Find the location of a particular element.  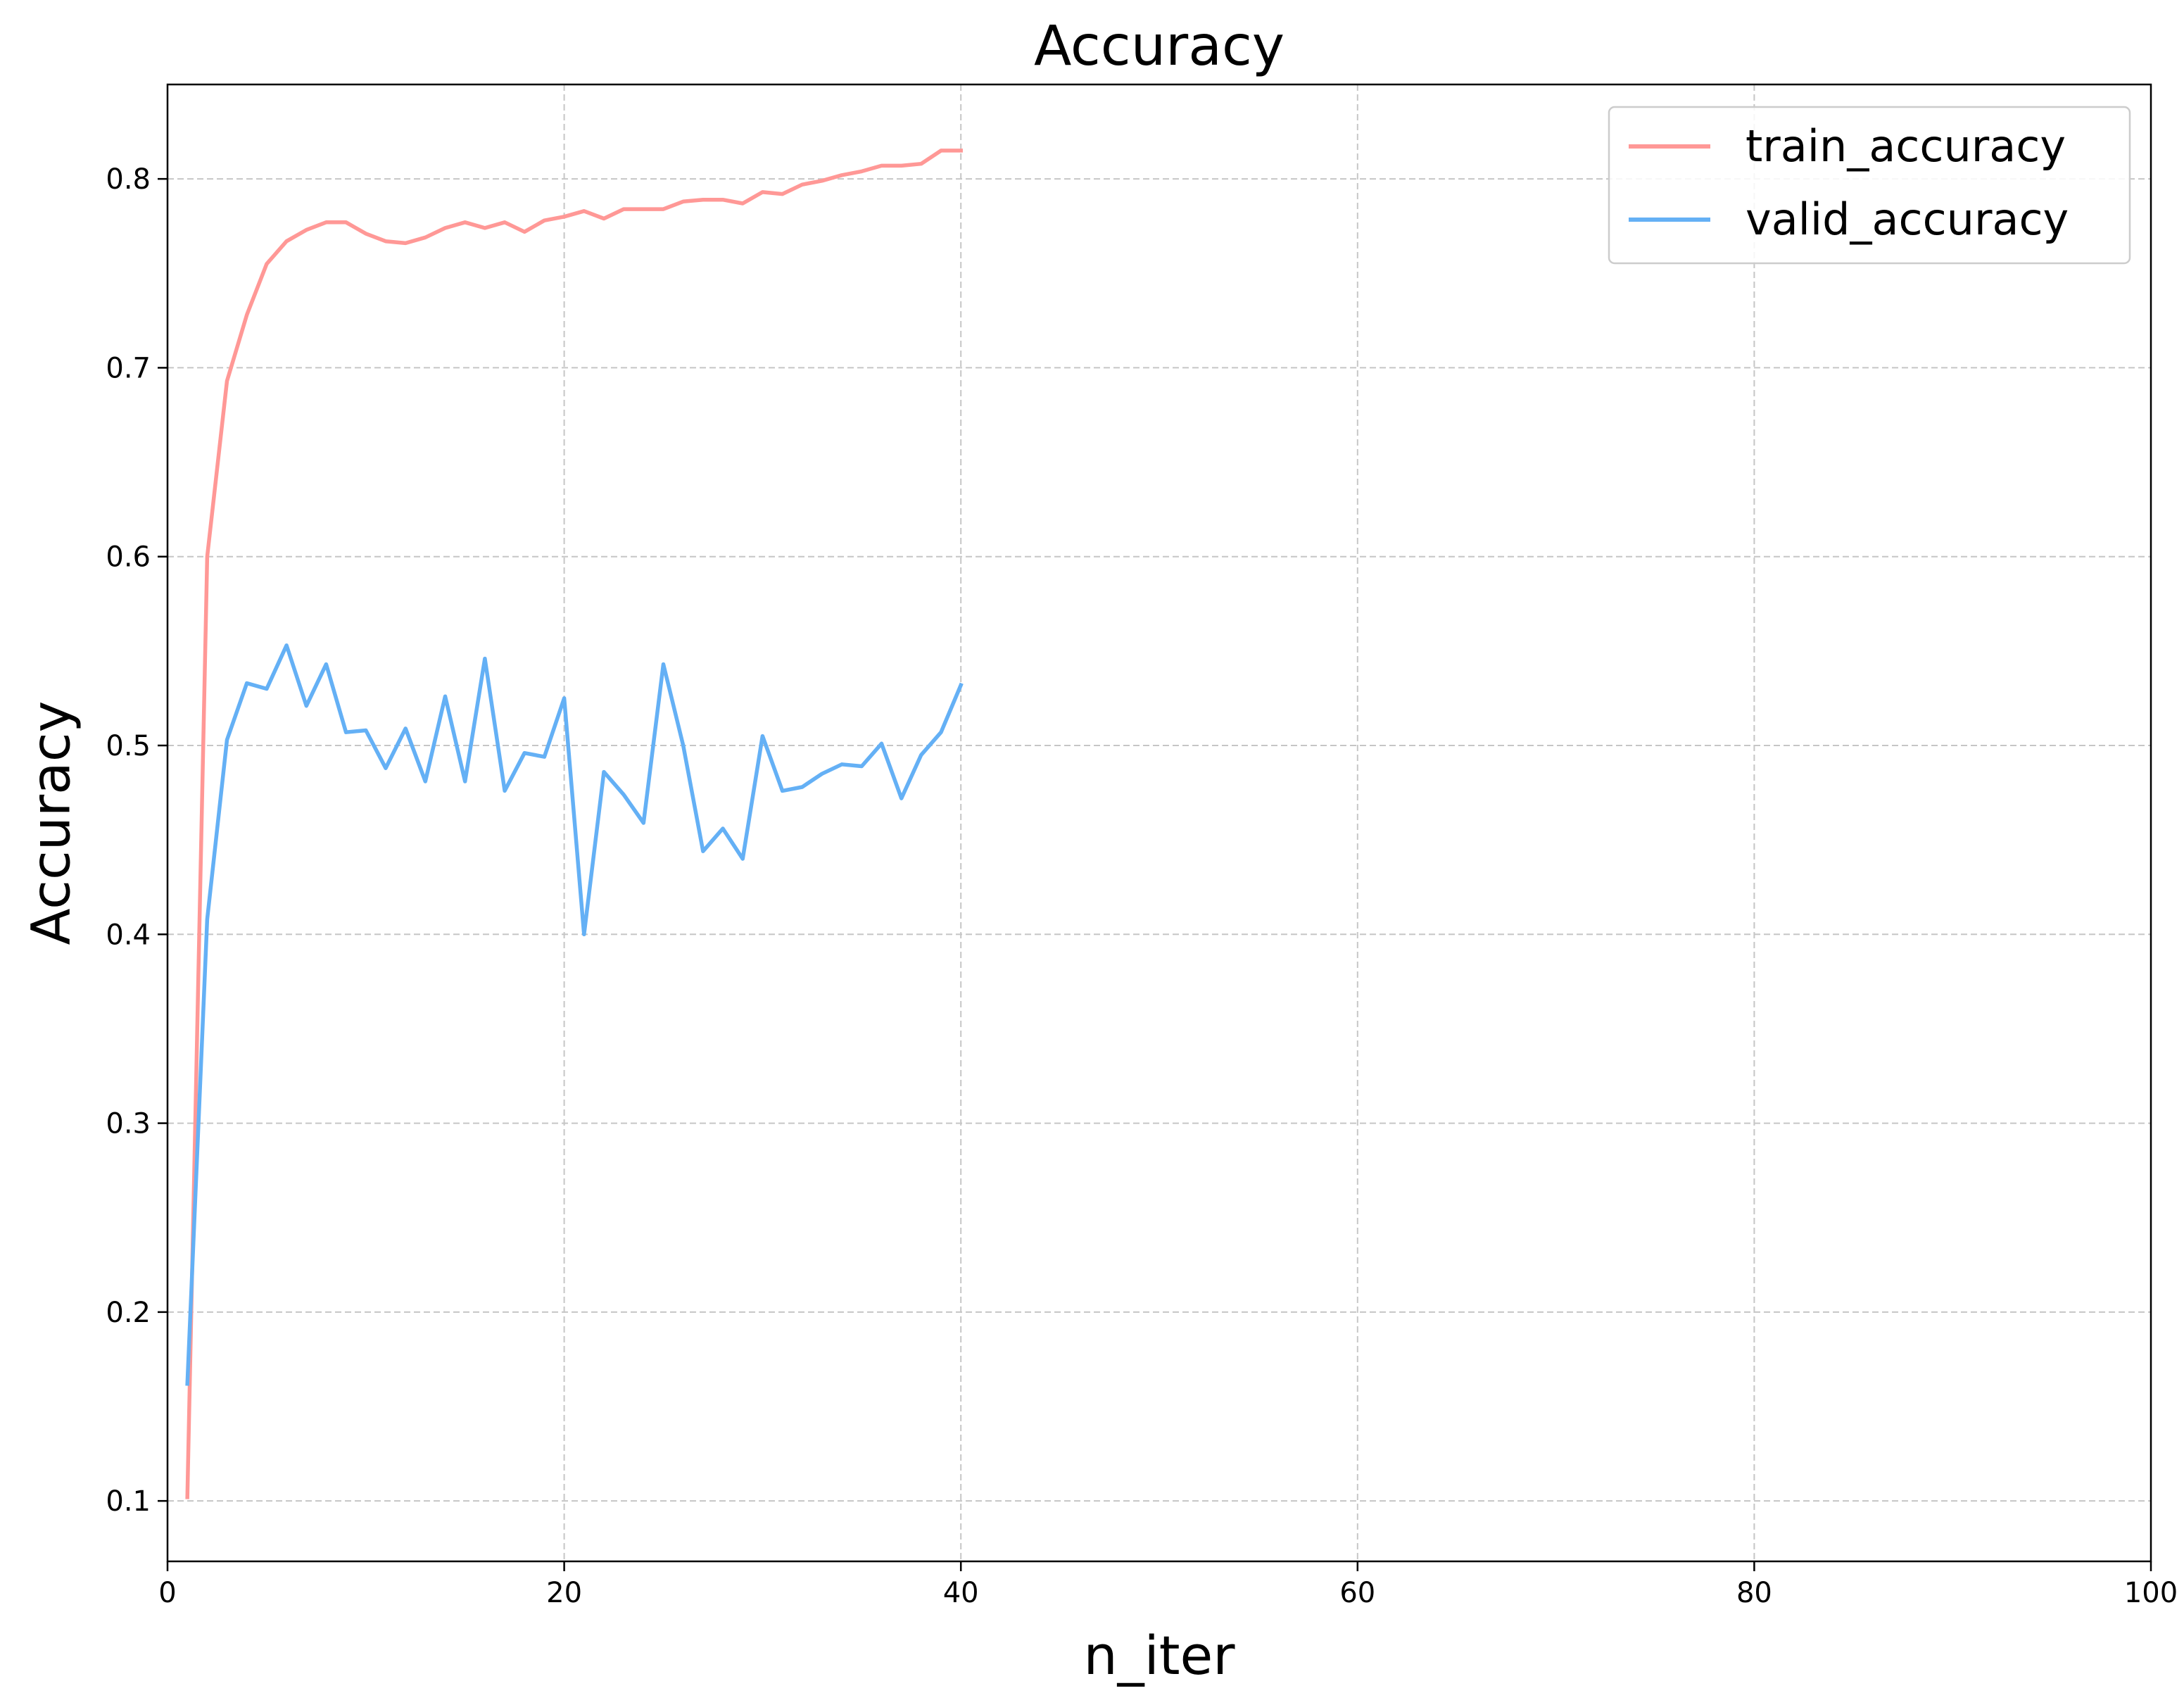

x-tick-label: 0 is located at coordinates (167, 1593).